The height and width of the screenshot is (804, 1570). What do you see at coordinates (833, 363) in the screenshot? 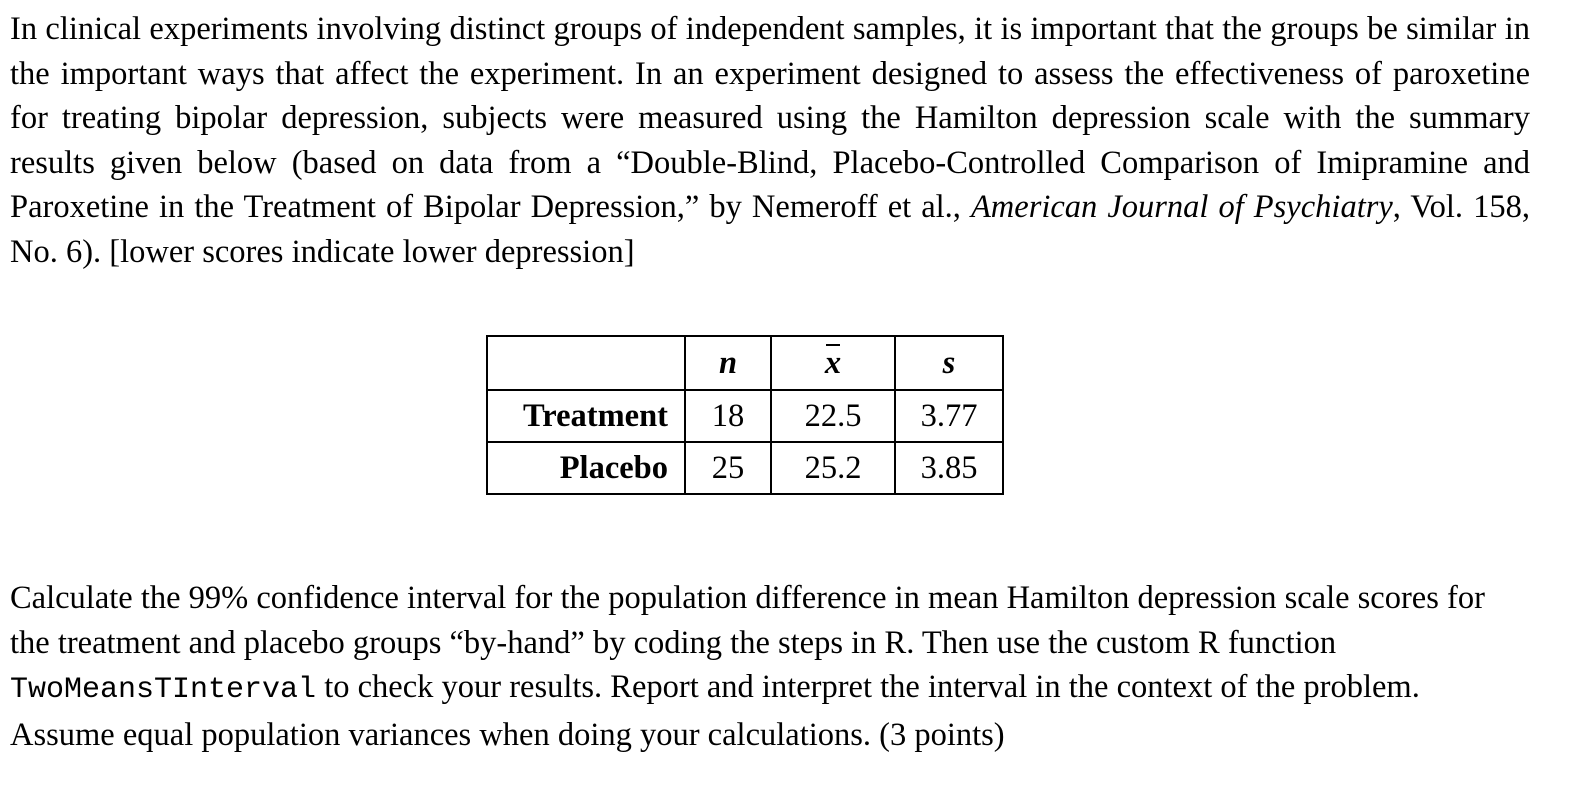
I see `header-xbar: x` at bounding box center [833, 363].